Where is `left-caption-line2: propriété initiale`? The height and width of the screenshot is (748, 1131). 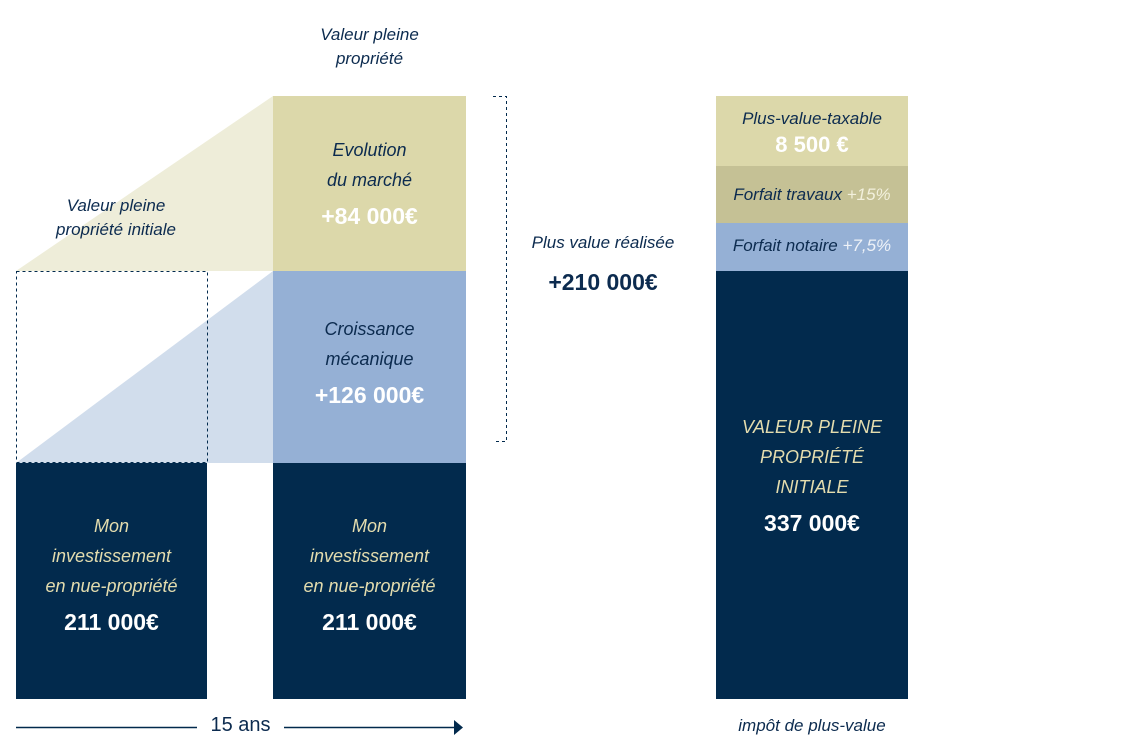 left-caption-line2: propriété initiale is located at coordinates (115, 229).